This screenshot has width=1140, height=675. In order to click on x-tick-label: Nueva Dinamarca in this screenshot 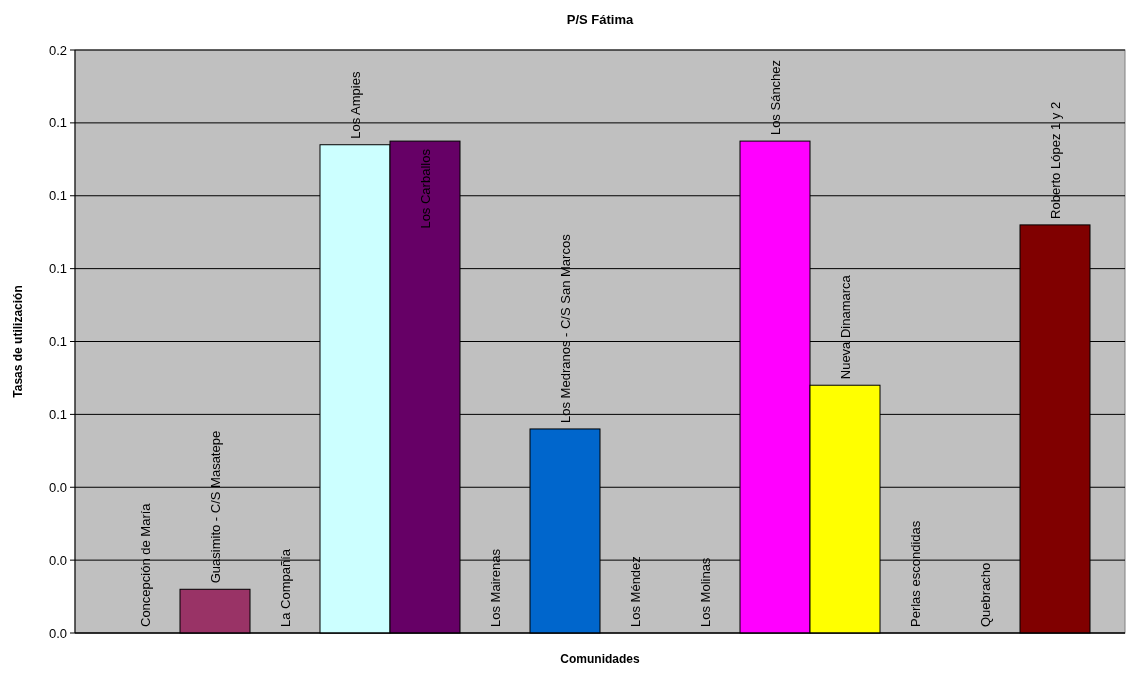, I will do `click(845, 327)`.